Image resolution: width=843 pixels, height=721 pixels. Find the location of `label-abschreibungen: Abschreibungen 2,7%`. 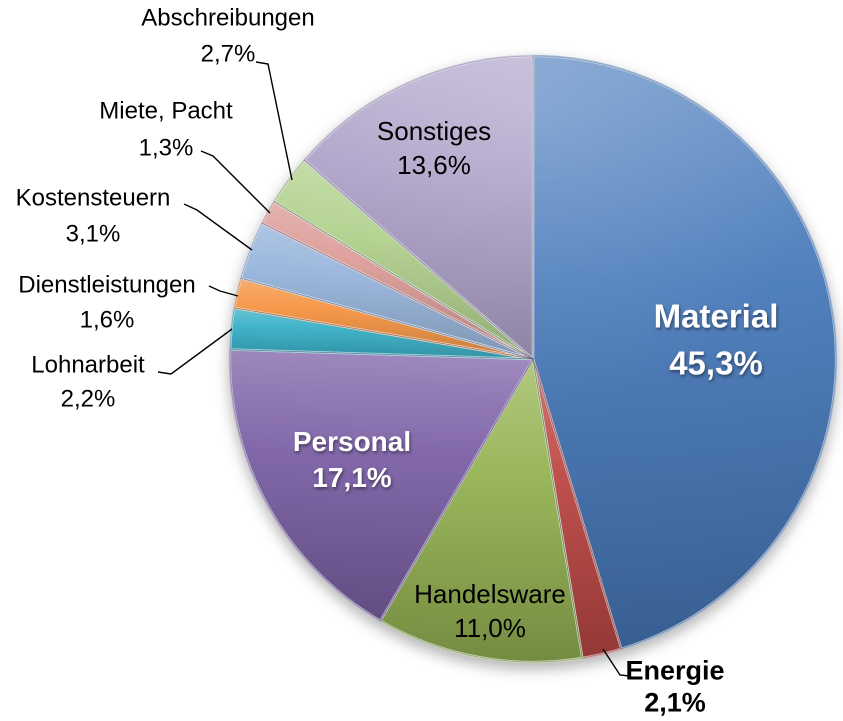

label-abschreibungen: Abschreibungen 2,7% is located at coordinates (227, 35).